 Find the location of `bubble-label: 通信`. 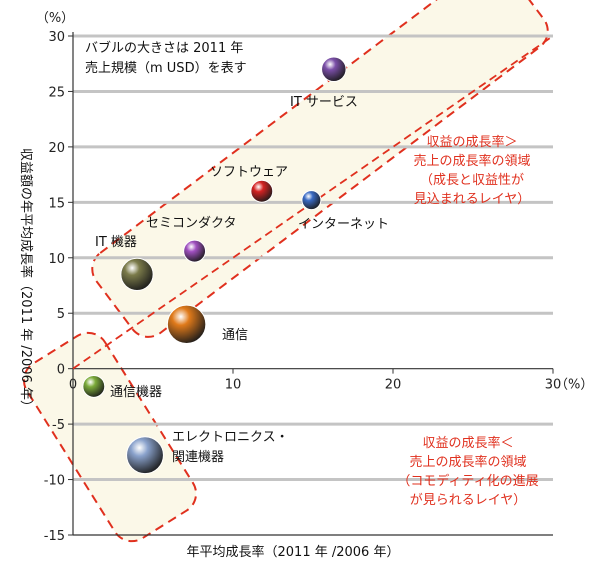

bubble-label: 通信 is located at coordinates (235, 335).